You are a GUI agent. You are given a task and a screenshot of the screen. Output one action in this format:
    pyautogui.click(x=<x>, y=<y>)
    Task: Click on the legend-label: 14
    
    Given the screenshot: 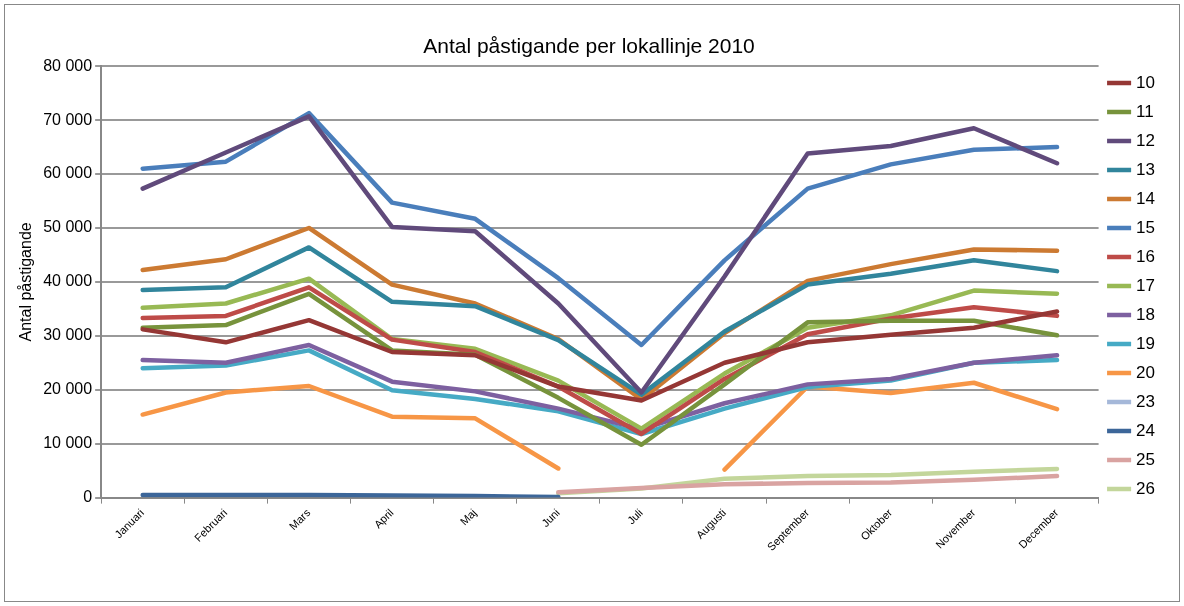 What is the action you would take?
    pyautogui.click(x=1146, y=198)
    